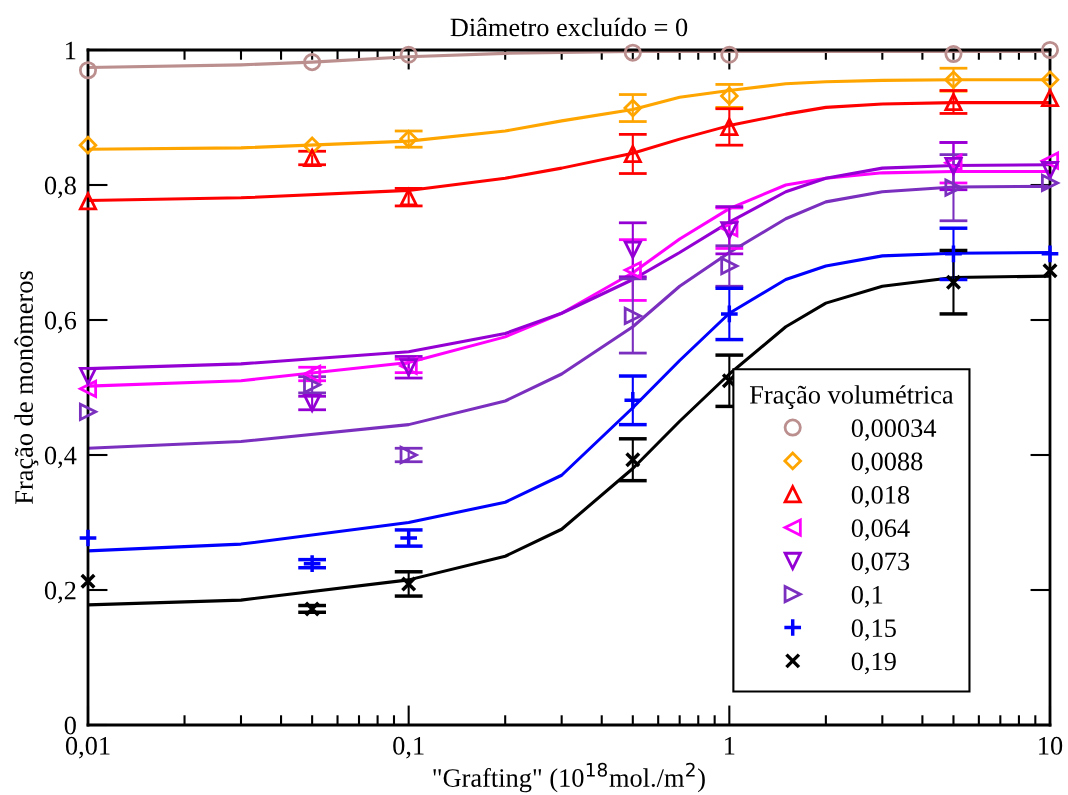 The height and width of the screenshot is (795, 1068). What do you see at coordinates (851, 397) in the screenshot?
I see `legend-title: Fração volumétrica` at bounding box center [851, 397].